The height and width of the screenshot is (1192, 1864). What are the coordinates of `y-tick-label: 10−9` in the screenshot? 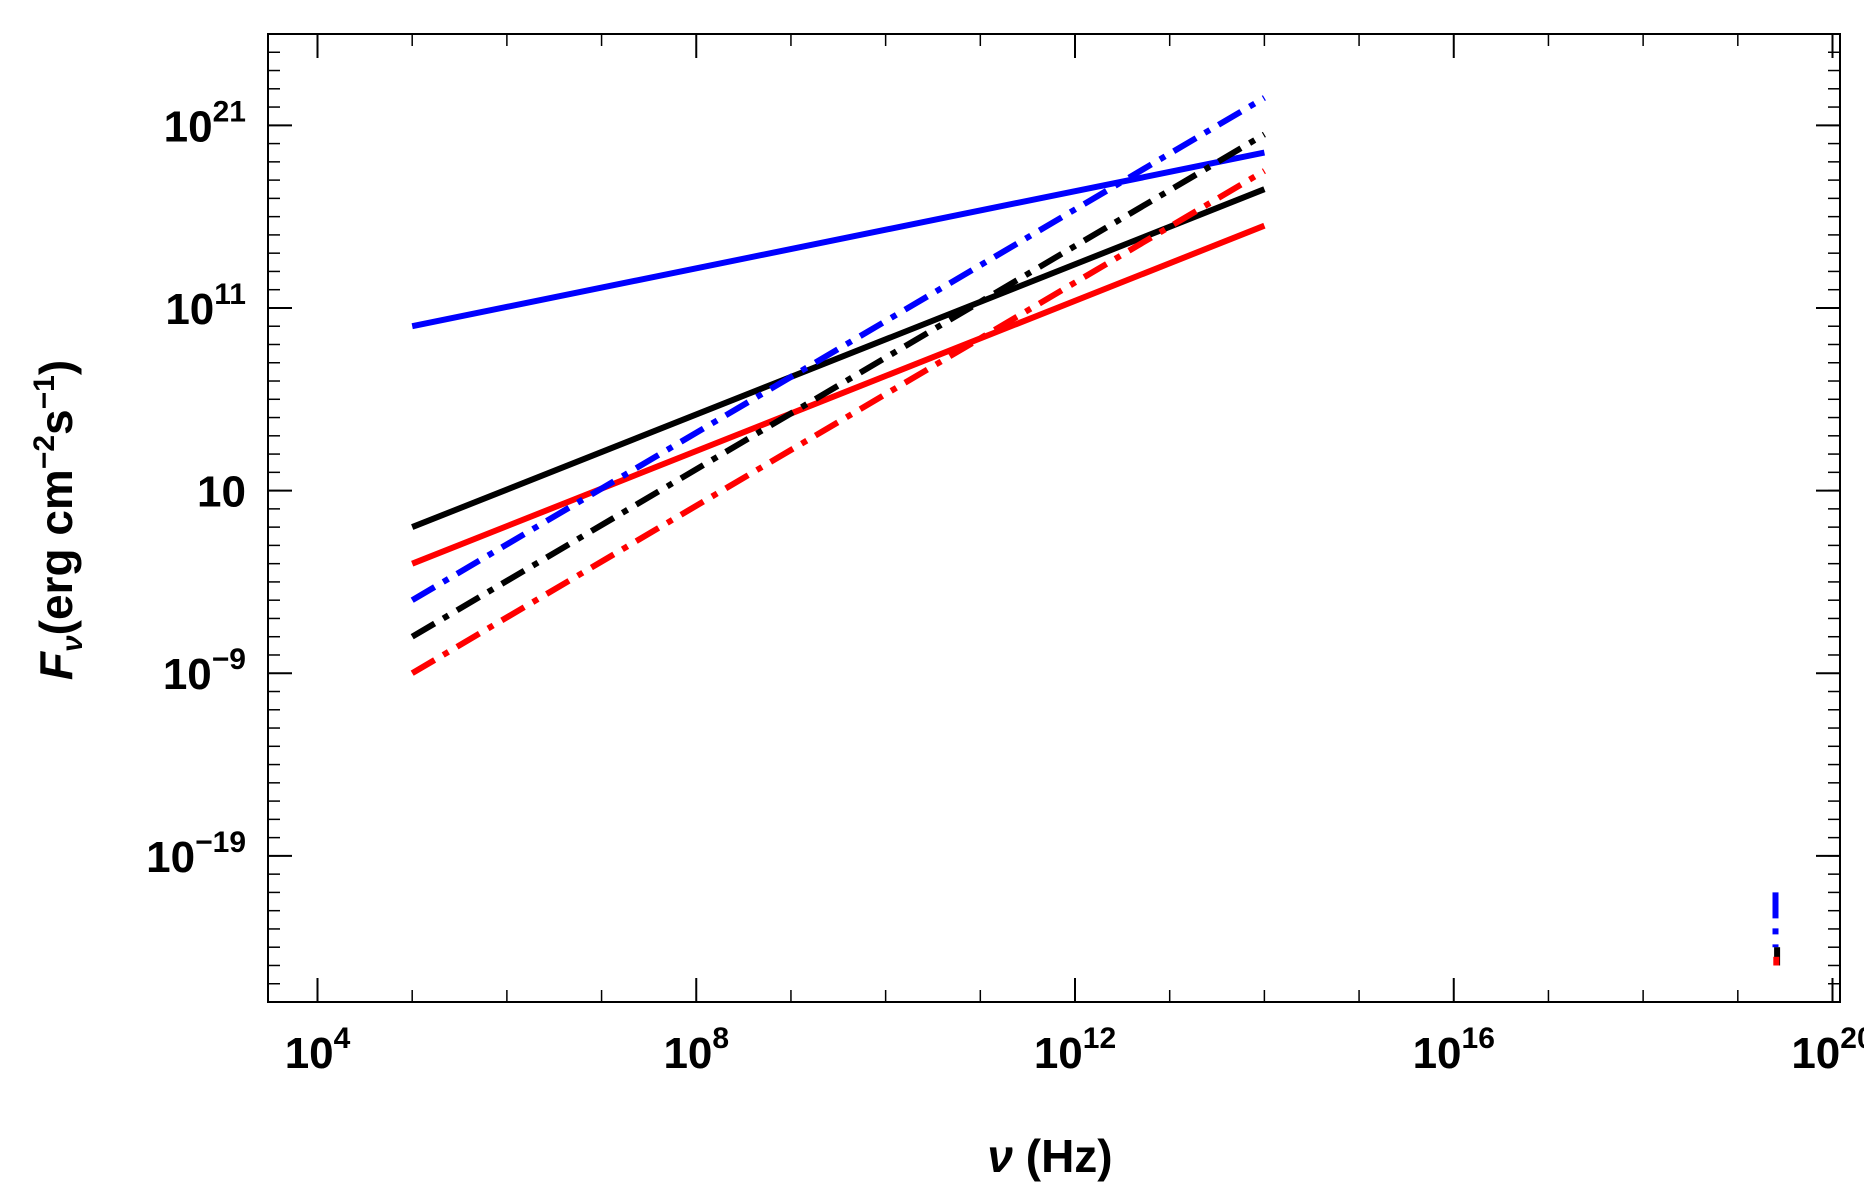 It's located at (204, 671).